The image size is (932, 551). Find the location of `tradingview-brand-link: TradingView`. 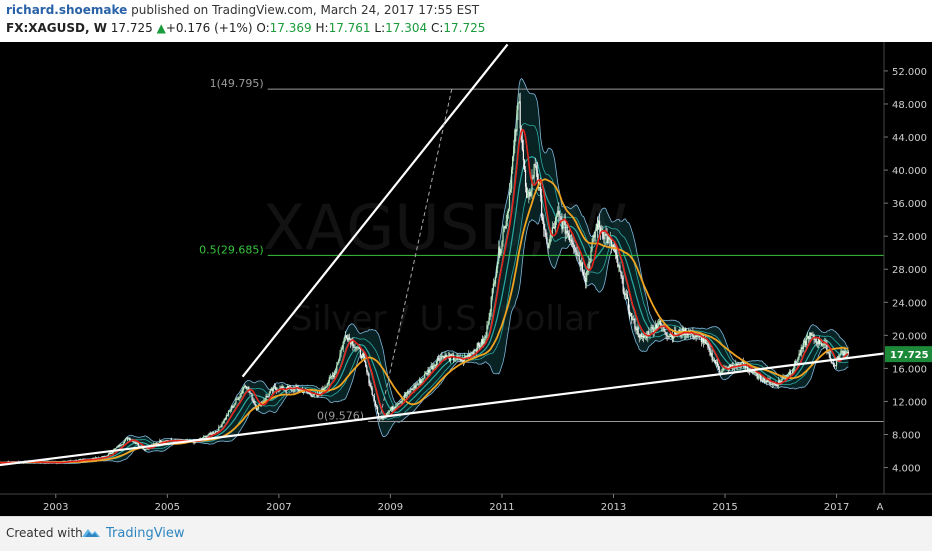

tradingview-brand-link: TradingView is located at coordinates (145, 533).